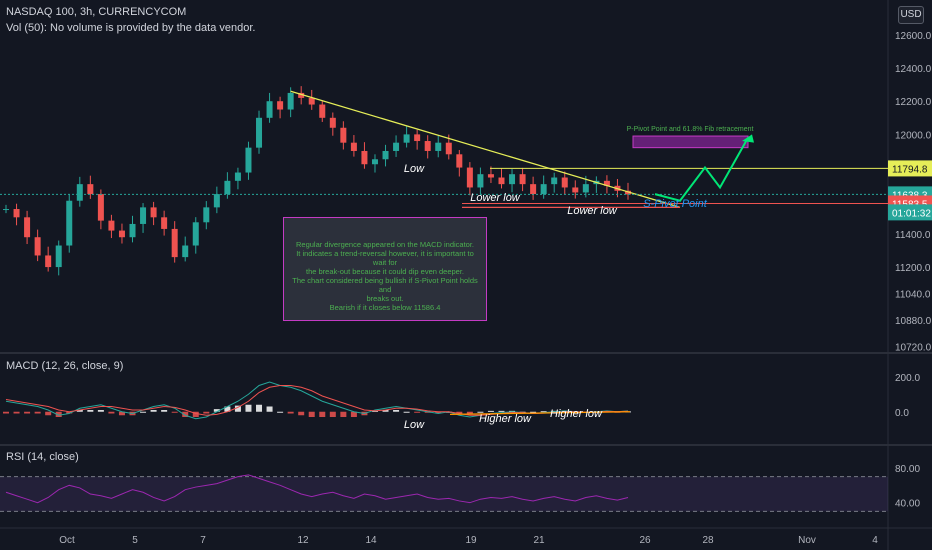  I want to click on rsi-tick-label: 40.00, so click(907, 504).